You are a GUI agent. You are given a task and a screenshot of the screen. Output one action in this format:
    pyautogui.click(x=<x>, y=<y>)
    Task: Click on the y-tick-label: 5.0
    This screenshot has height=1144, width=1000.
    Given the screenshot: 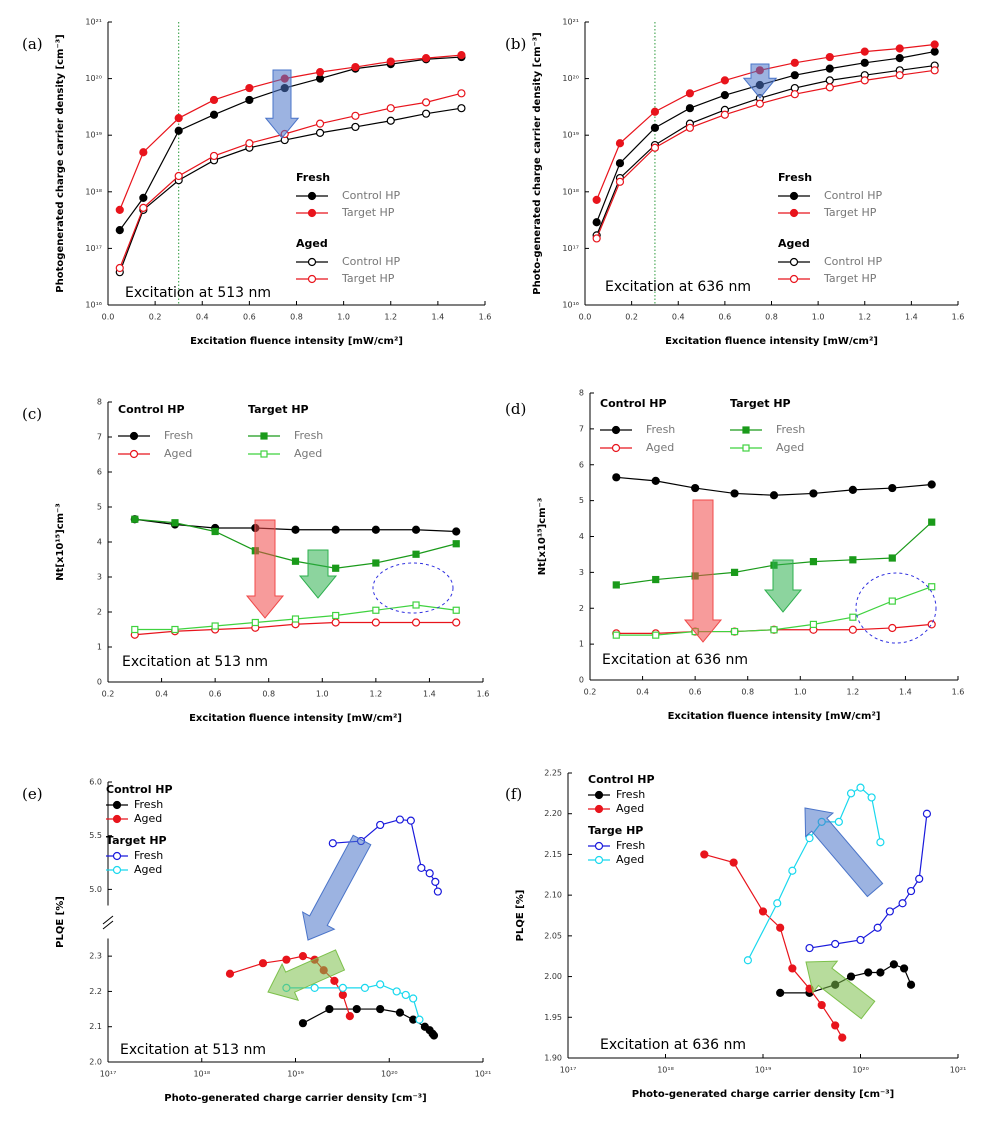 What is the action you would take?
    pyautogui.click(x=95, y=889)
    